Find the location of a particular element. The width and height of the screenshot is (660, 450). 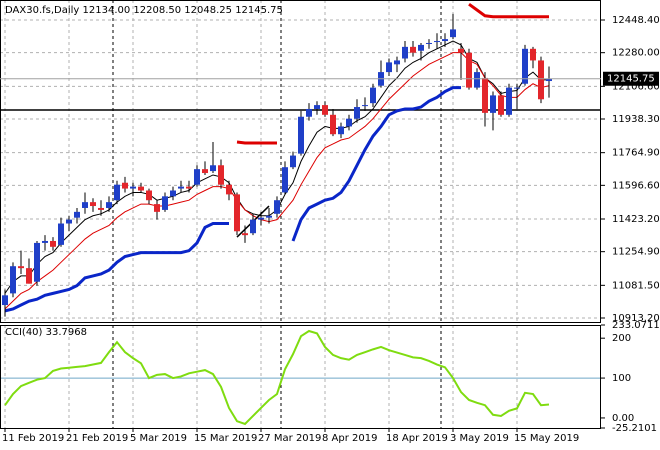

x-tick-label: 15 Mar 2019 is located at coordinates (225, 438).